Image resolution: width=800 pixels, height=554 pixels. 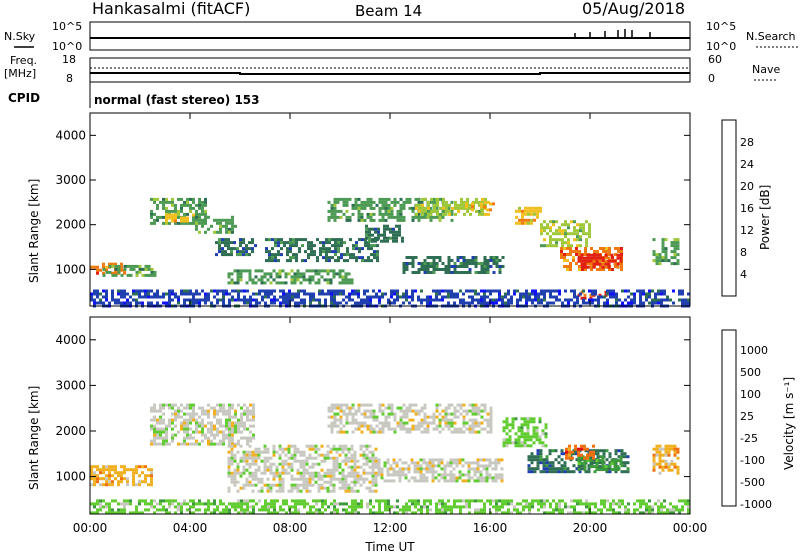 What do you see at coordinates (70, 180) in the screenshot?
I see `y-tick-label: 3000` at bounding box center [70, 180].